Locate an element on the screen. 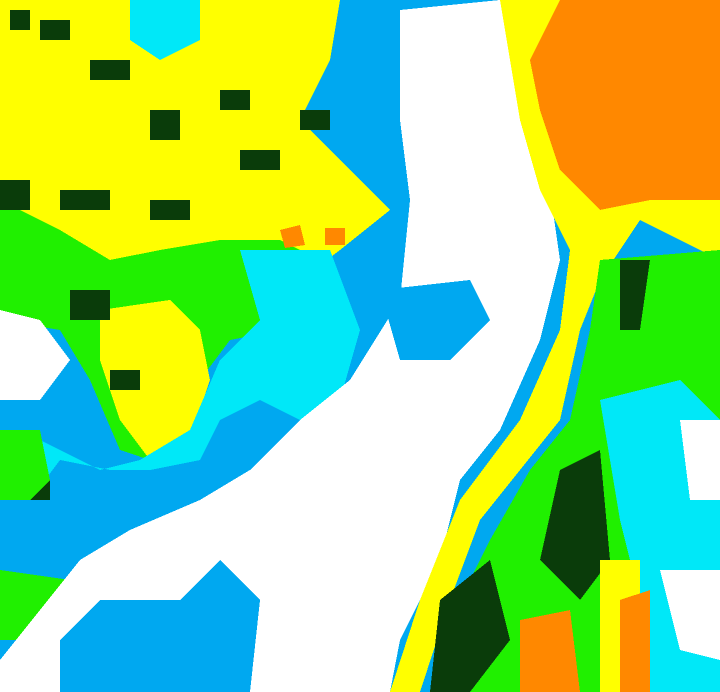 The width and height of the screenshot is (720, 692). region-light-blue-river is located at coordinates (435, 320).